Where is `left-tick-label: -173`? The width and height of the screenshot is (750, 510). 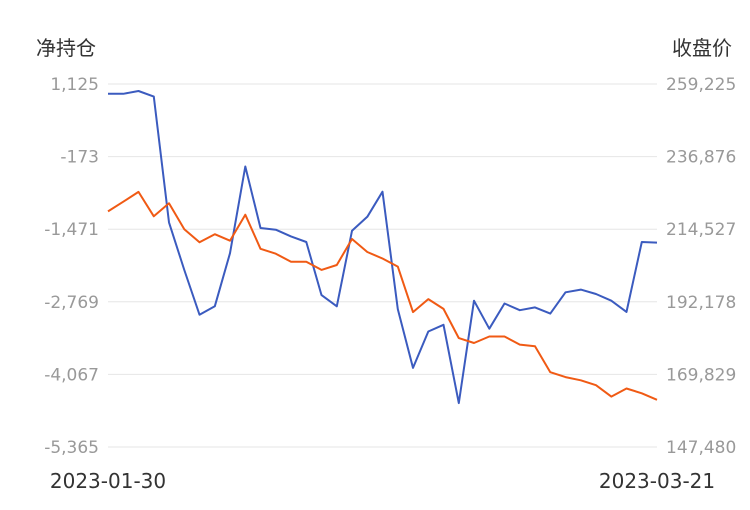
left-tick-label: -173 is located at coordinates (79, 158).